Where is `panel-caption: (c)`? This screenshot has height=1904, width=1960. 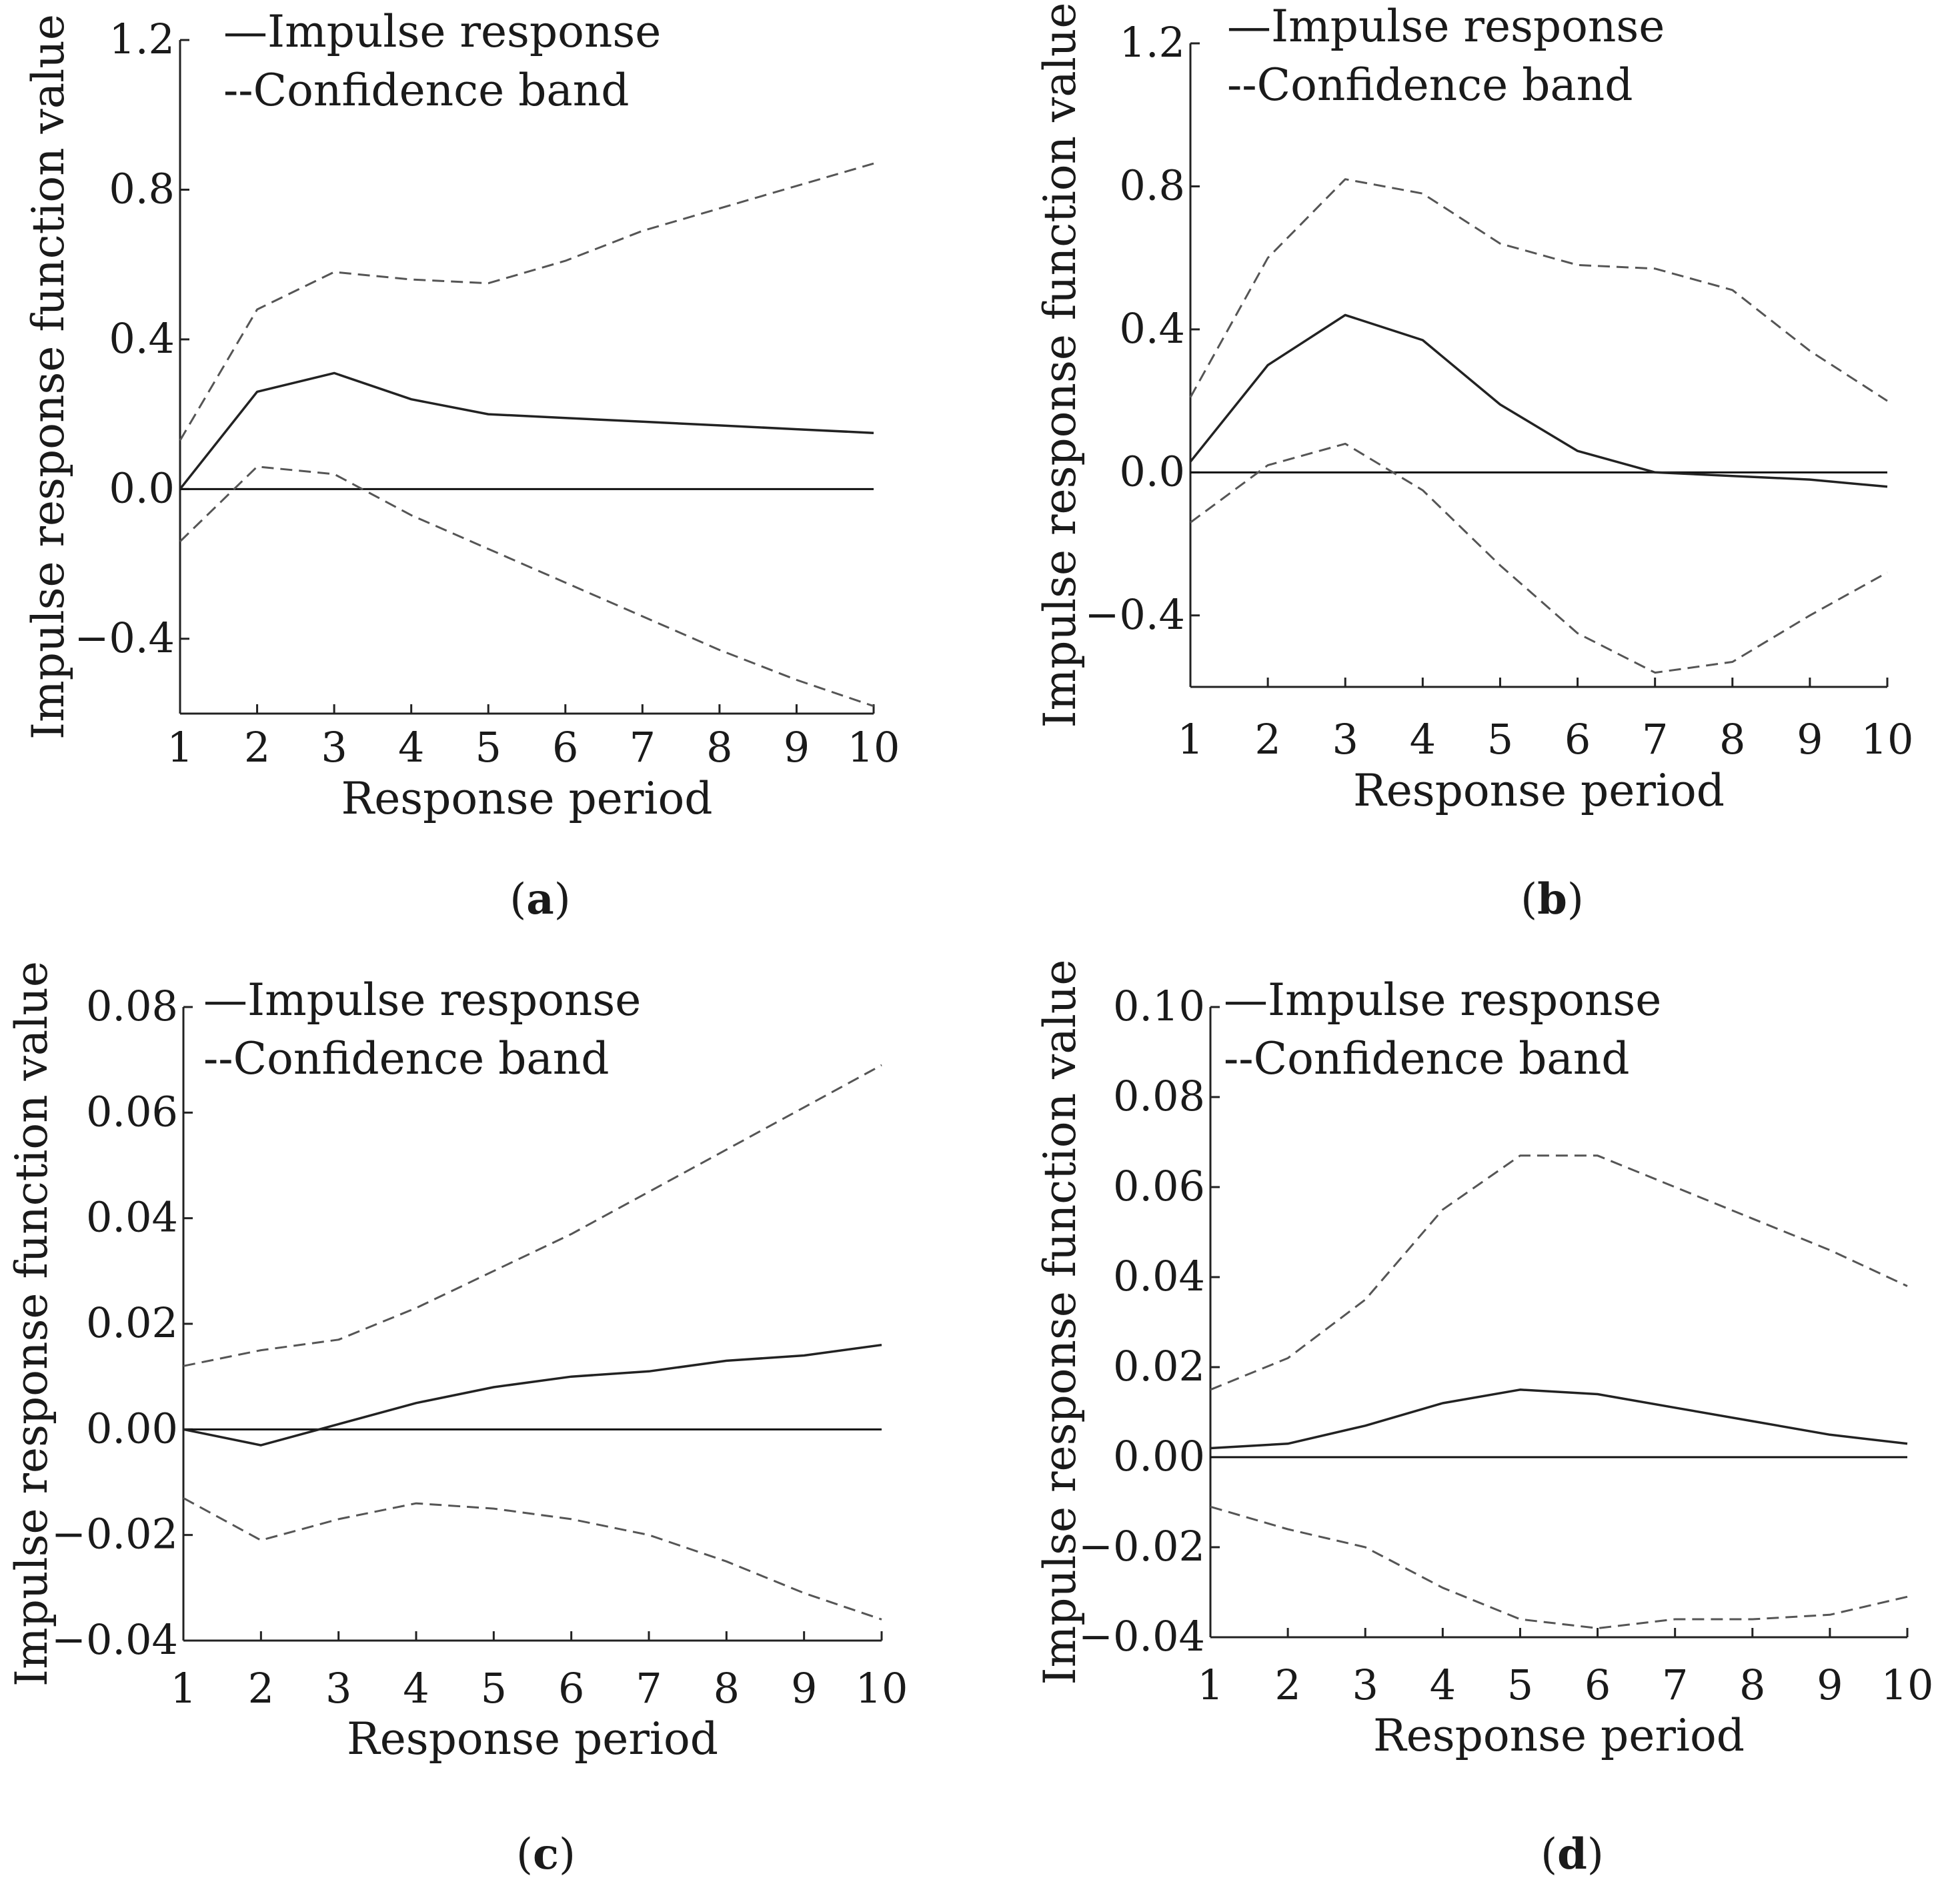
panel-caption: (c) is located at coordinates (546, 1854).